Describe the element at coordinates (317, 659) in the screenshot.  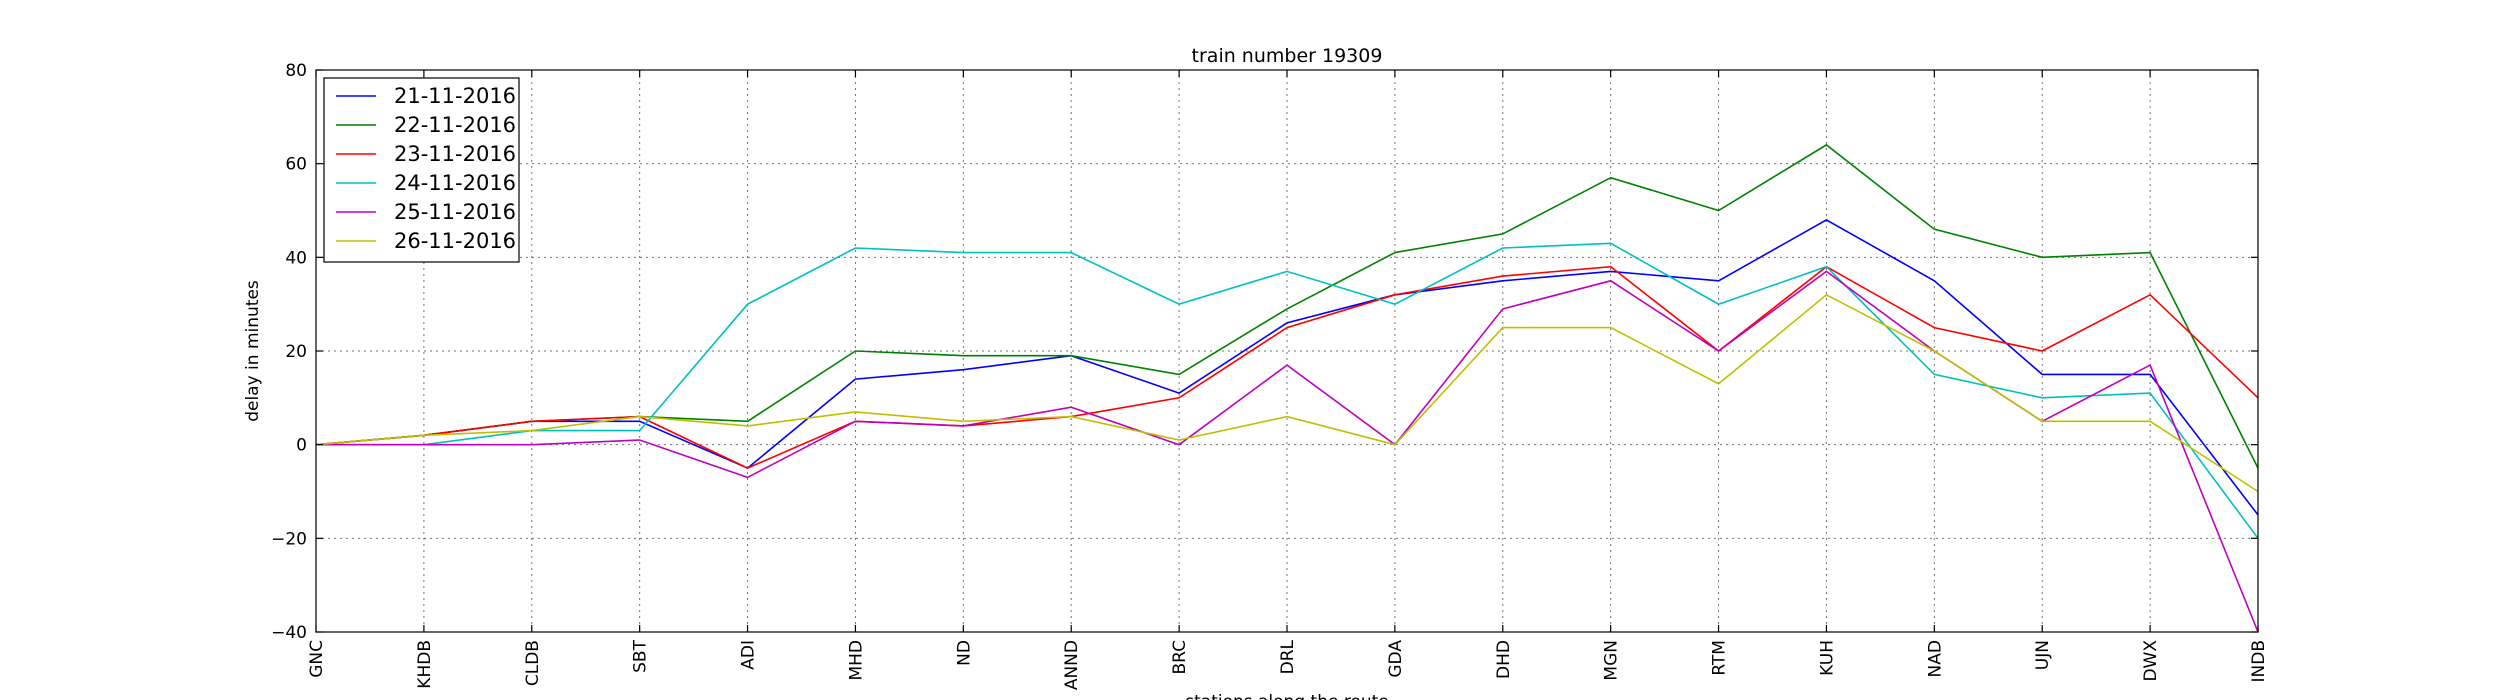
I see `x-tick-label: GNC` at that location.